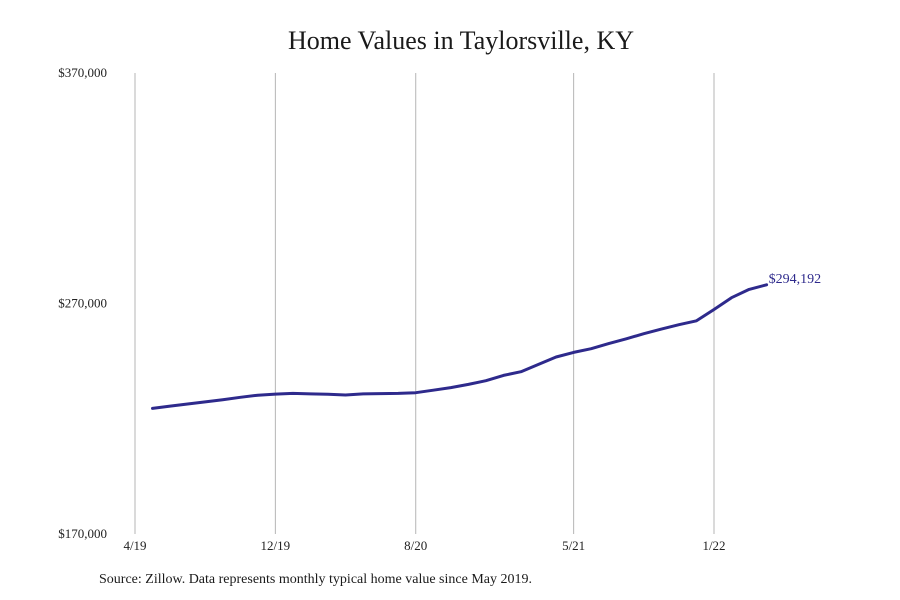  Describe the element at coordinates (82, 533) in the screenshot. I see `y-tick-label: $170,000` at that location.